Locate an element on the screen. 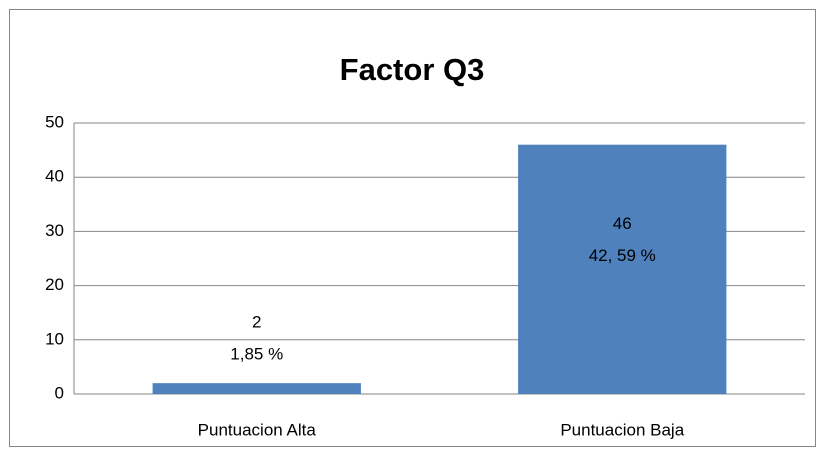 The height and width of the screenshot is (455, 825). data-label: 2 is located at coordinates (256, 322).